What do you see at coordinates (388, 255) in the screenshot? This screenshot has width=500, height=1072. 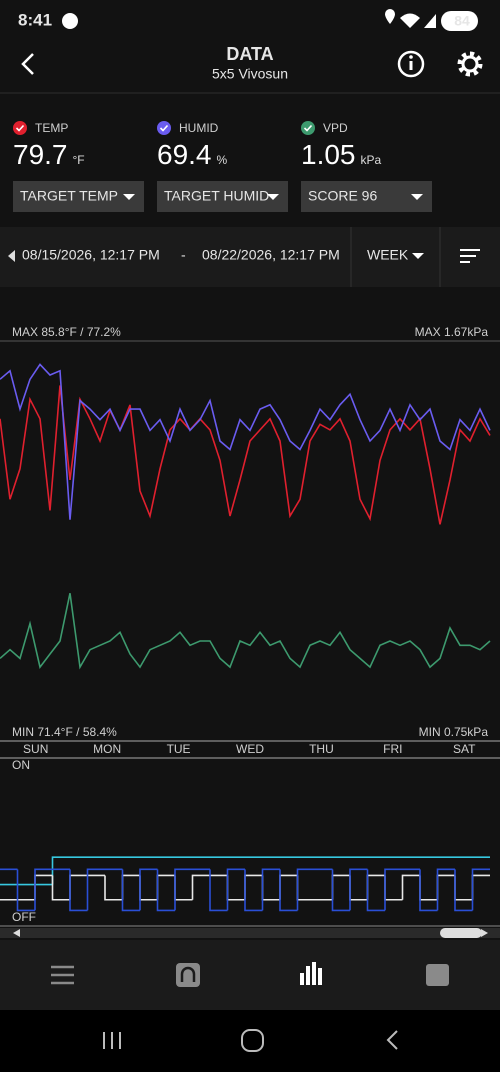 I see `period-dropdown: WEEK` at bounding box center [388, 255].